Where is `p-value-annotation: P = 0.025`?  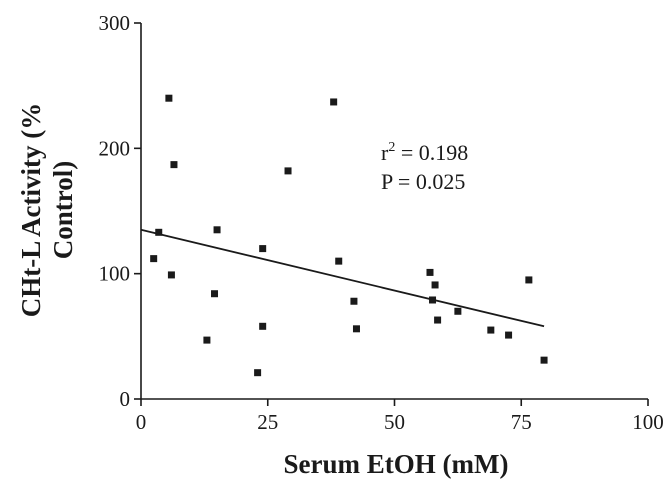 p-value-annotation: P = 0.025 is located at coordinates (423, 181).